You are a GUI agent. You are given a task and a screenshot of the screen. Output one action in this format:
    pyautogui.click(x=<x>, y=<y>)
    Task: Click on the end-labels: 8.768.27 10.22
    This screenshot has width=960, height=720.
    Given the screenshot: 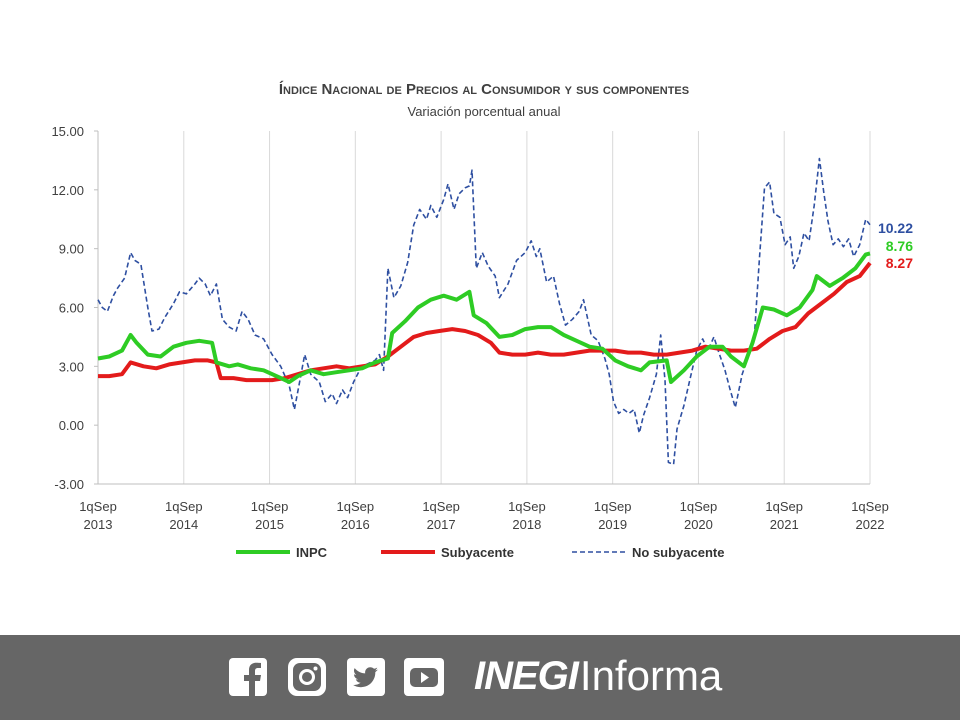 What is the action you would take?
    pyautogui.click(x=895, y=245)
    